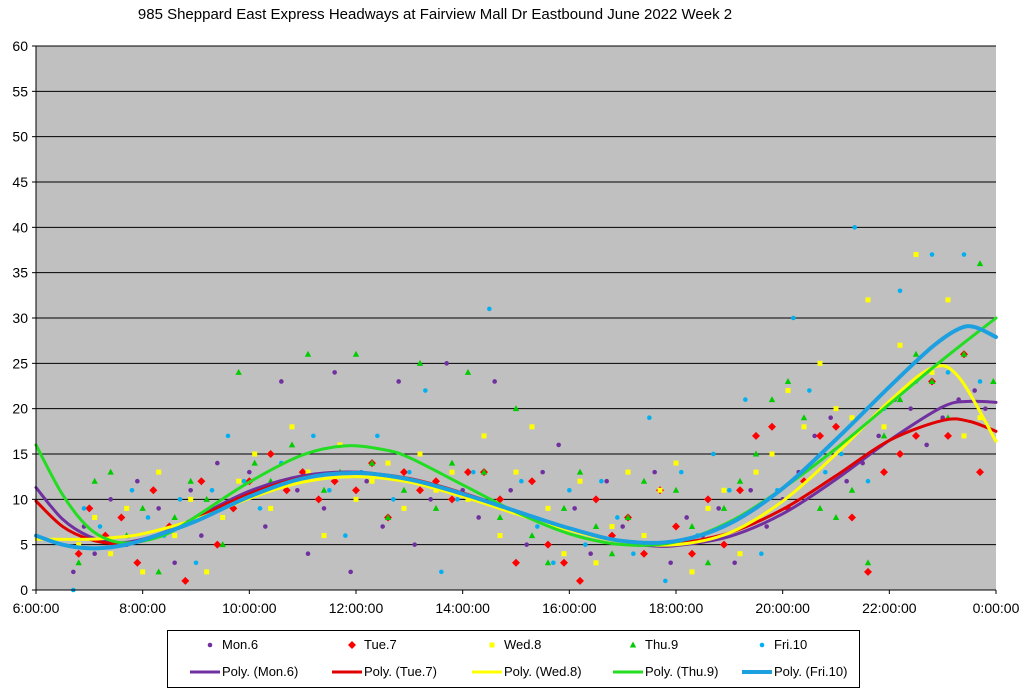 This screenshot has width=1024, height=693. What do you see at coordinates (543, 671) in the screenshot?
I see `legend-label: Poly. (Wed.8)` at bounding box center [543, 671].